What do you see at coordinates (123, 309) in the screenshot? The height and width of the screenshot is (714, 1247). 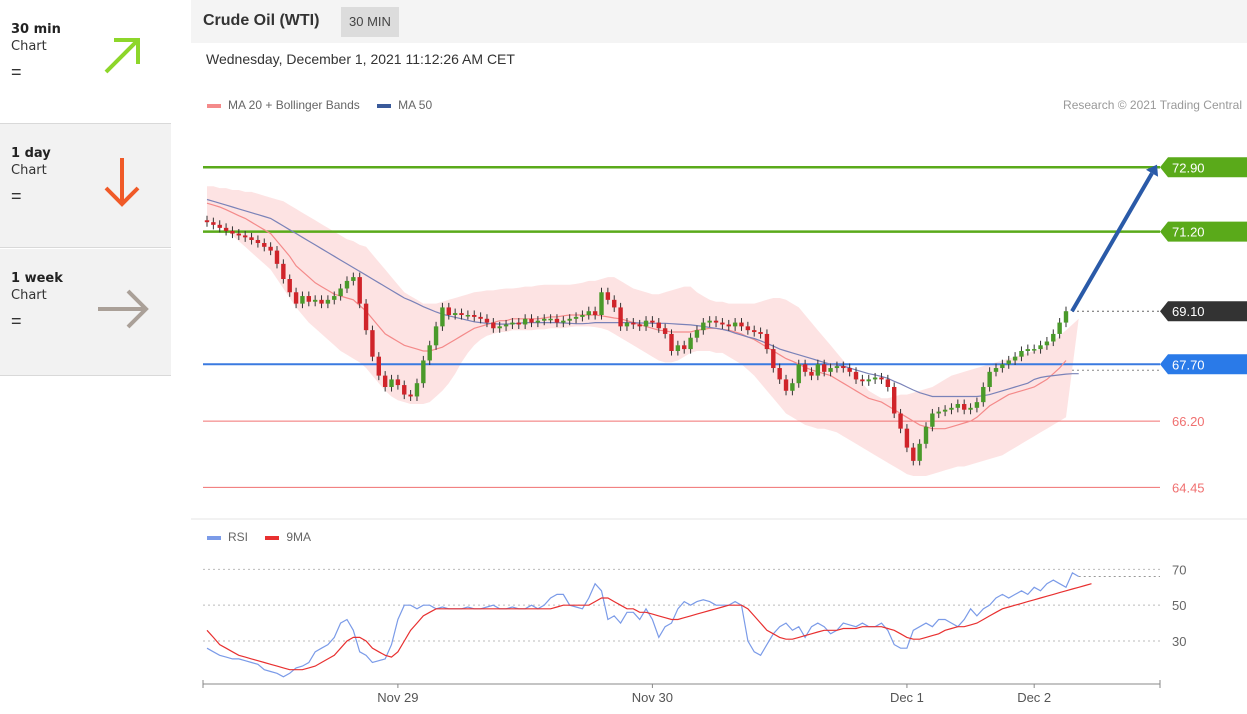 I see `arrow-right-icon` at bounding box center [123, 309].